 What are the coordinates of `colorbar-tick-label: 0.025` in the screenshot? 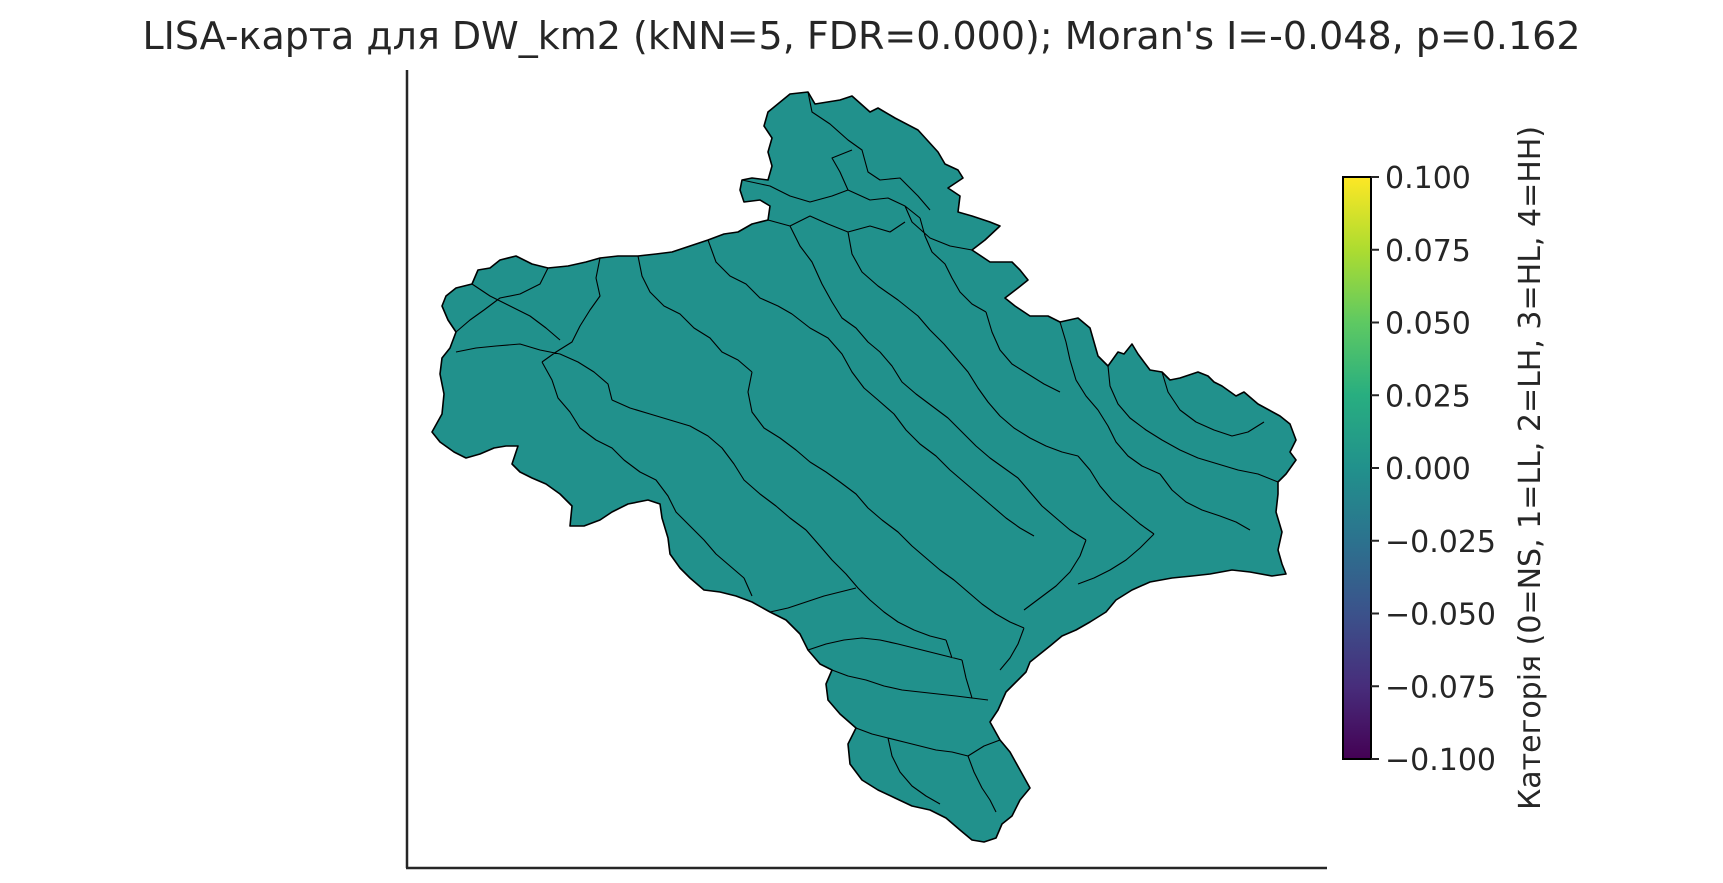 It's located at (1428, 396).